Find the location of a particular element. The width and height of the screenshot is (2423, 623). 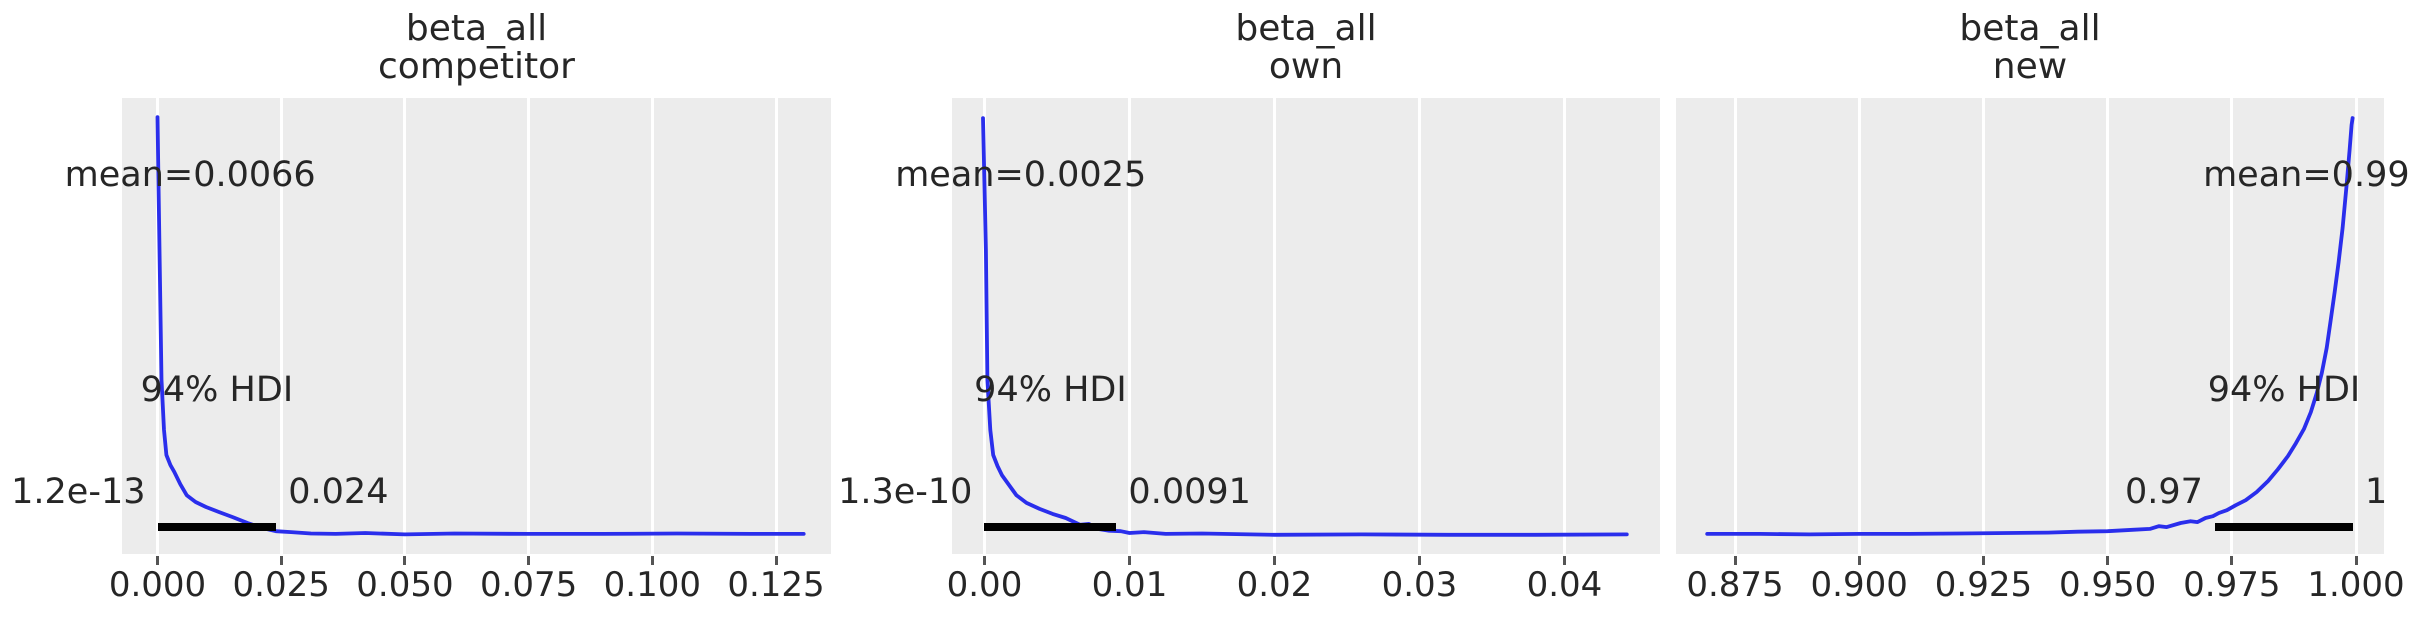

x-tick-label: 0.025 is located at coordinates (281, 585).